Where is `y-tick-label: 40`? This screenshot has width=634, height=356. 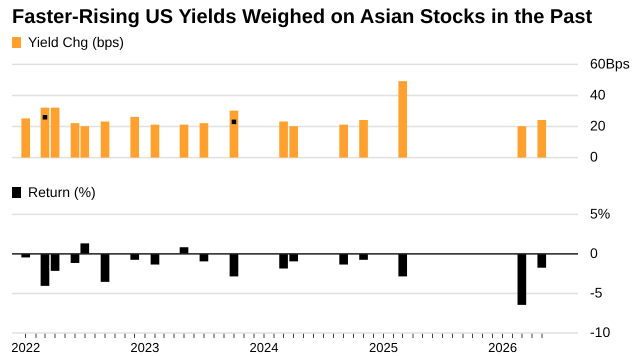 y-tick-label: 40 is located at coordinates (598, 94).